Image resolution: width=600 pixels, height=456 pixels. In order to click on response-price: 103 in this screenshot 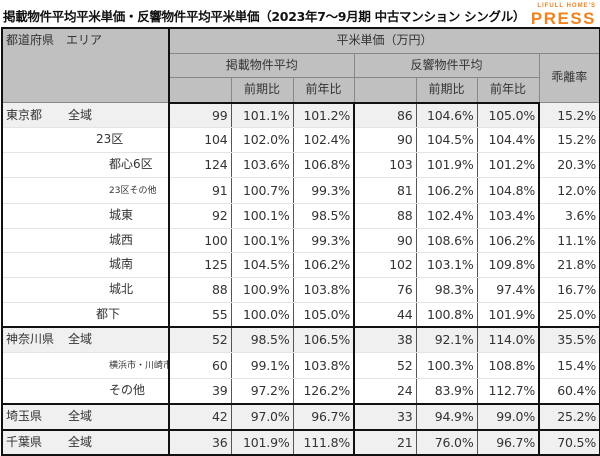, I will do `click(384, 165)`.